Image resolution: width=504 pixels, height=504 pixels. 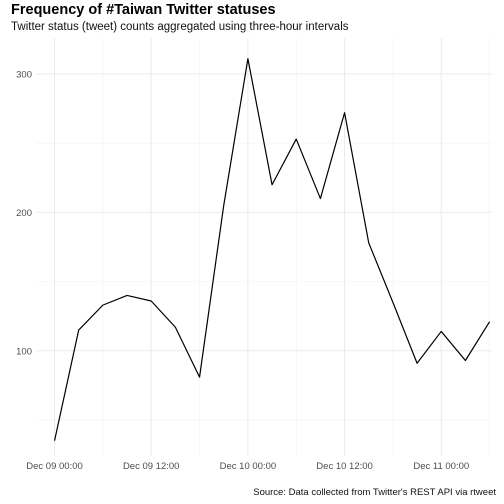 I want to click on y-tick-label: 200, so click(x=24, y=213).